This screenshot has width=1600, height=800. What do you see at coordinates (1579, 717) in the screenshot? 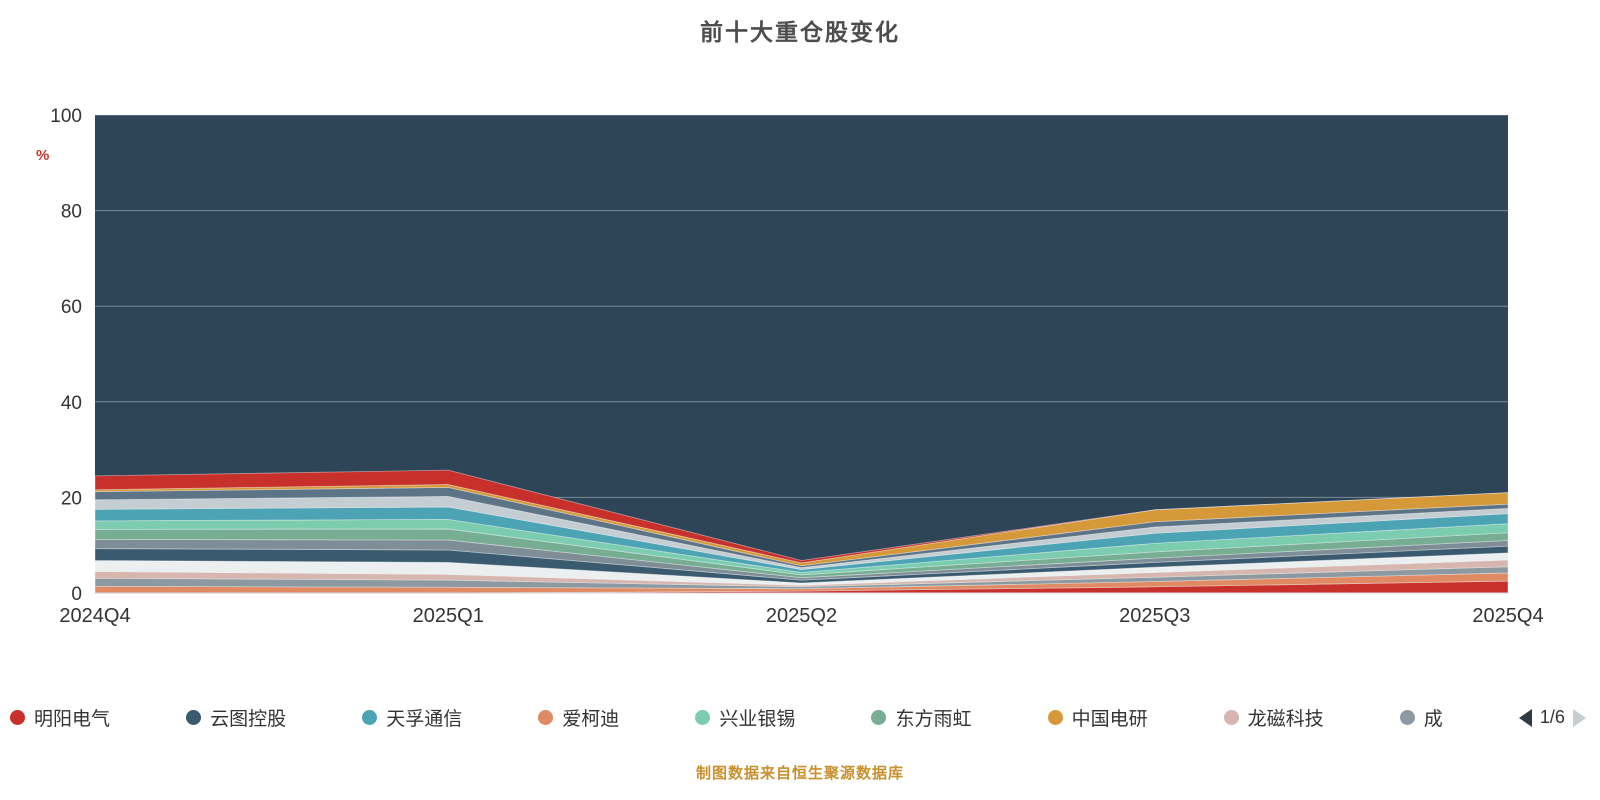
I see `legend-next-page-icon` at bounding box center [1579, 717].